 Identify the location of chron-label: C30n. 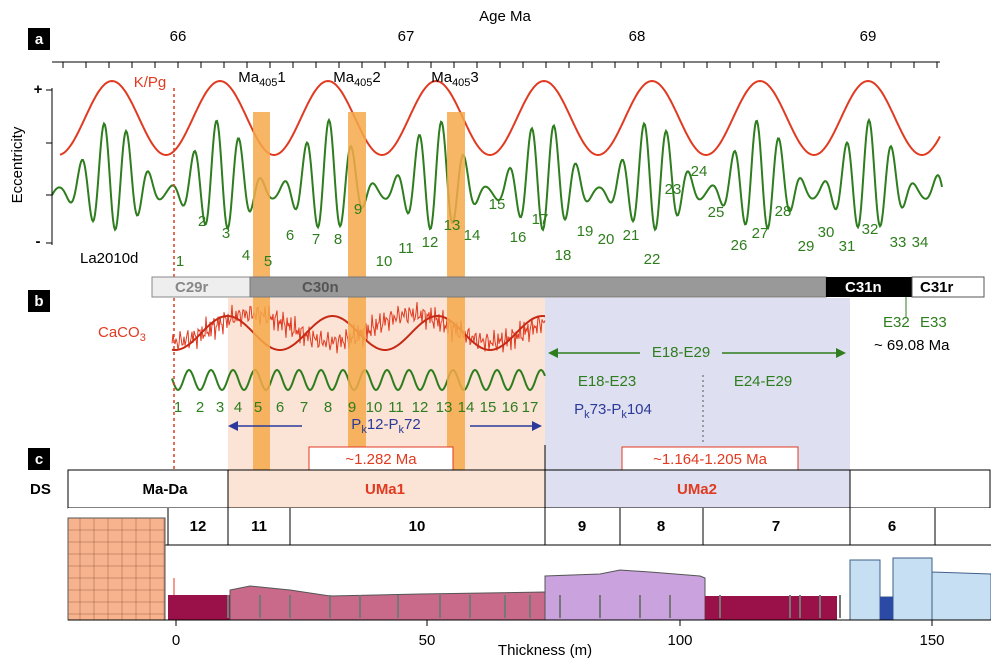
(320, 287).